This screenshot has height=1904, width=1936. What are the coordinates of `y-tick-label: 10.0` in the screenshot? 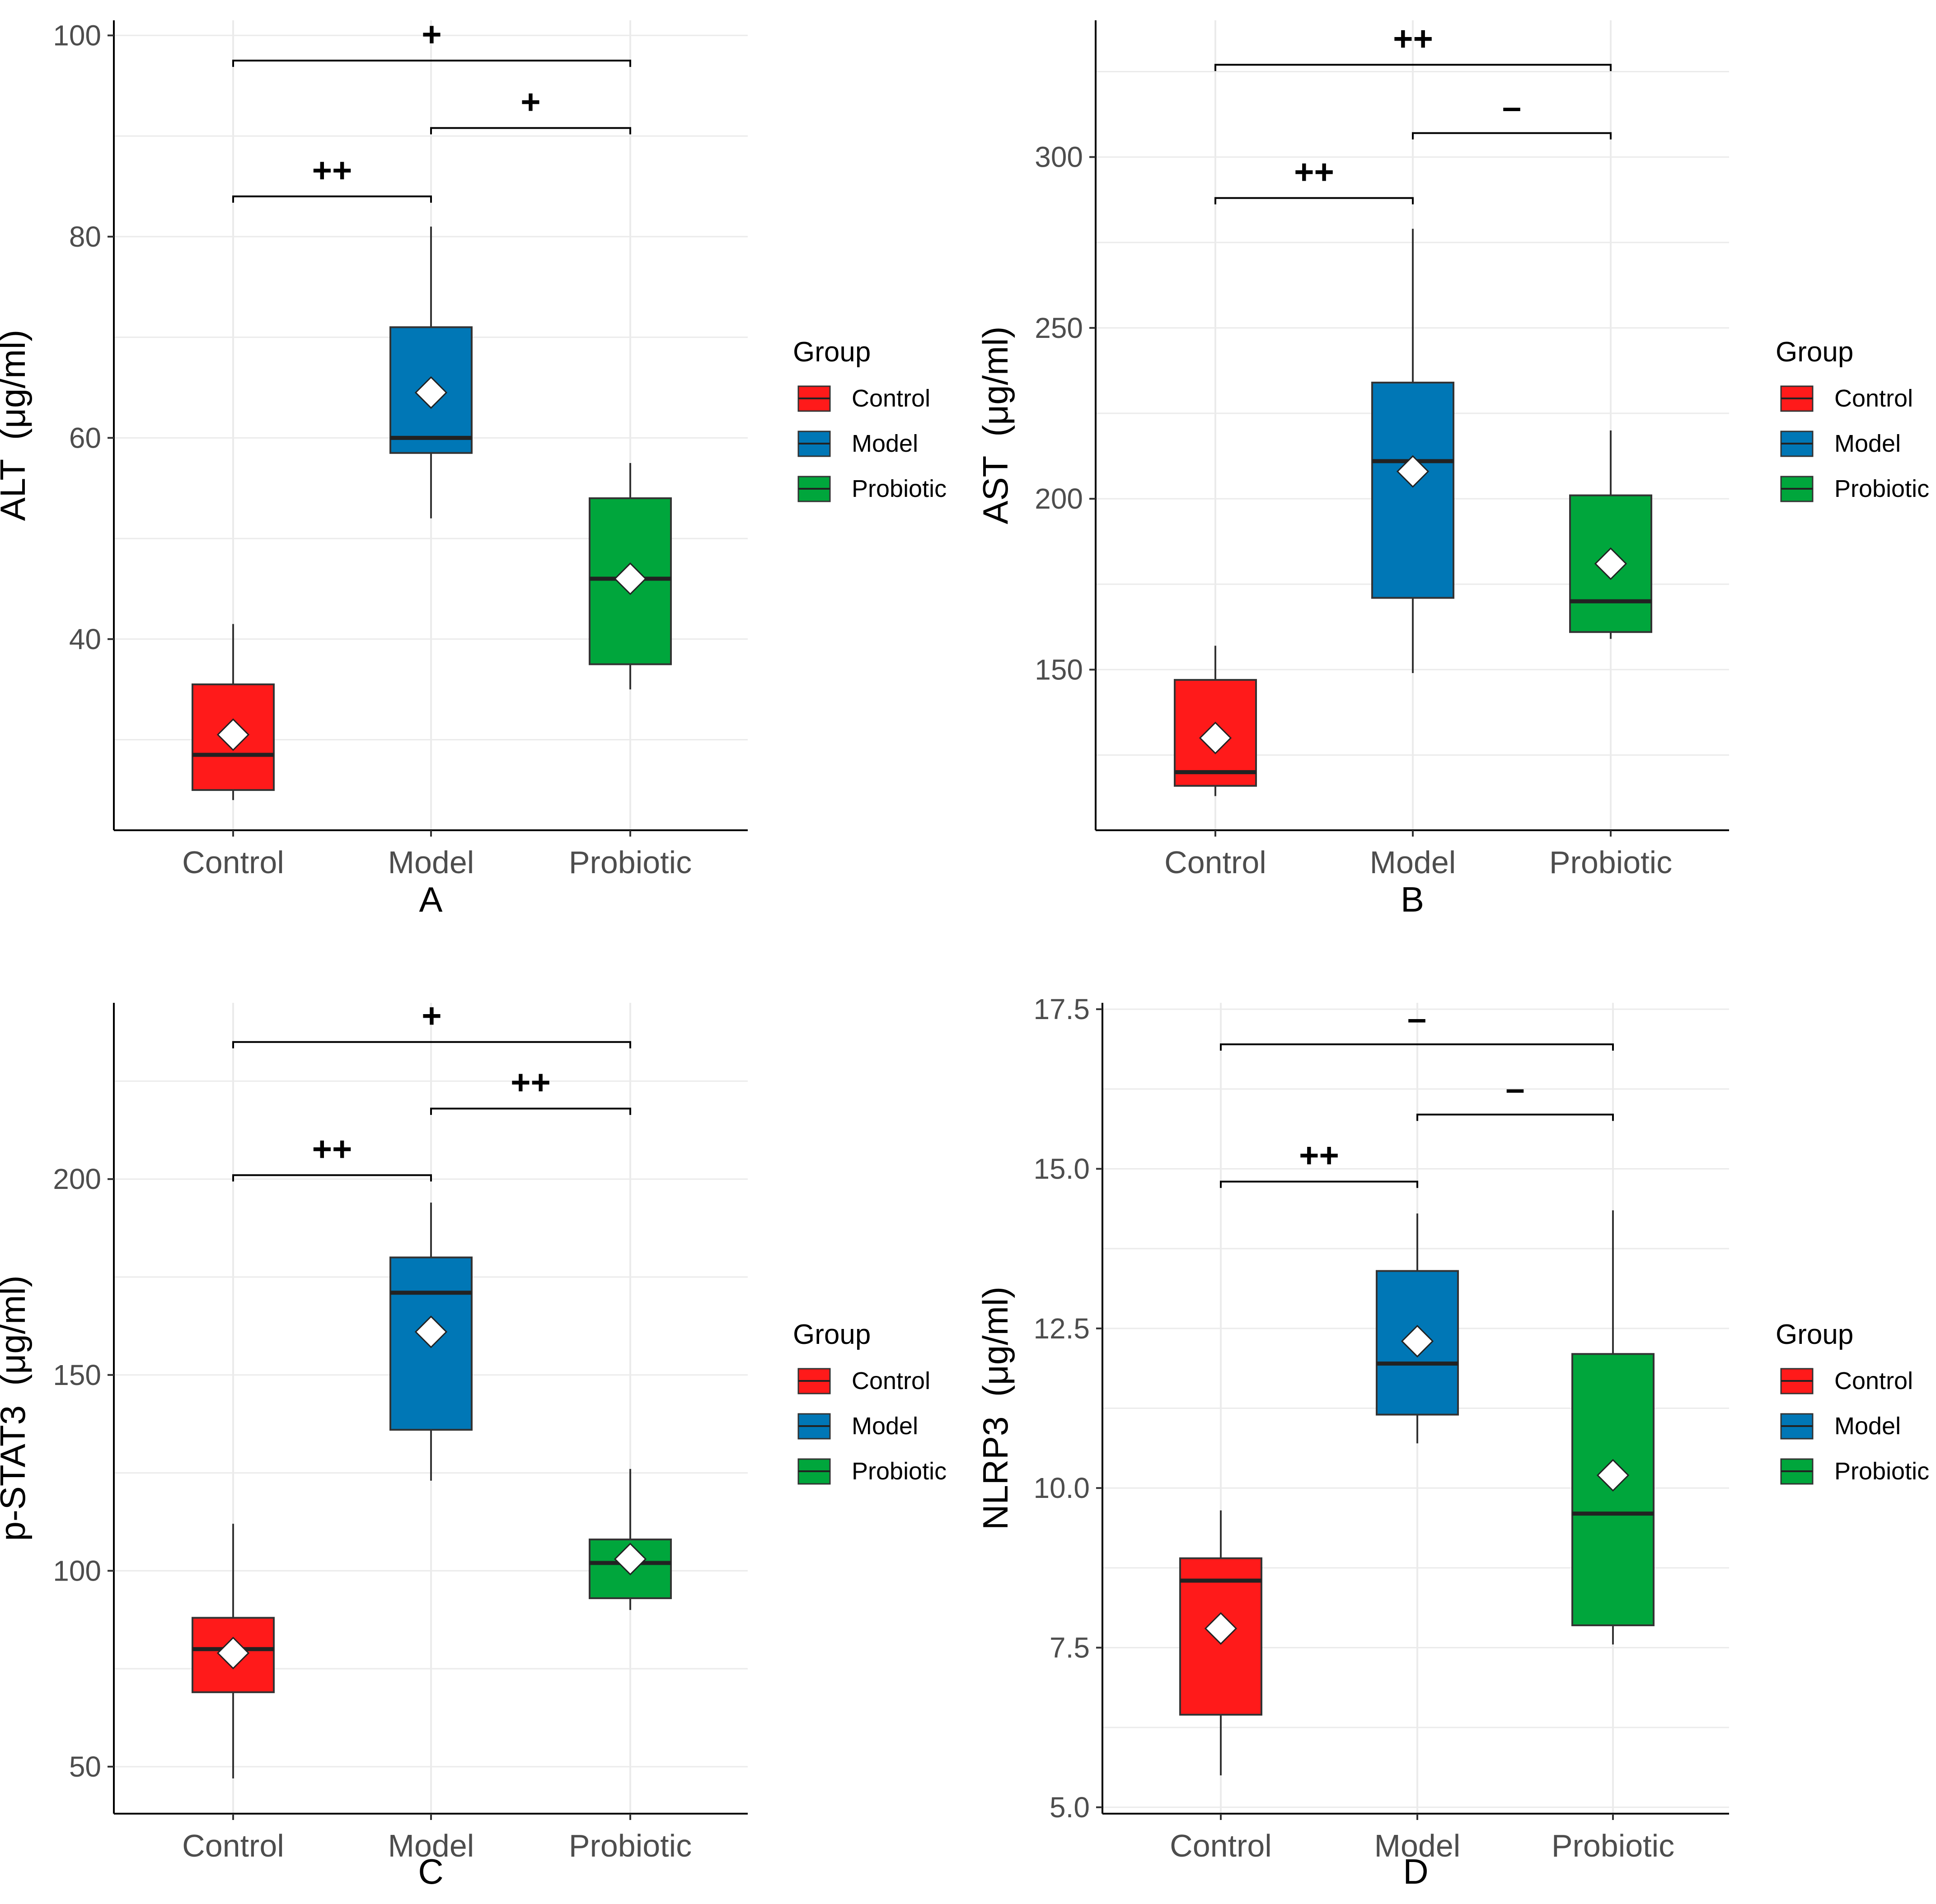 It's located at (1061, 1488).